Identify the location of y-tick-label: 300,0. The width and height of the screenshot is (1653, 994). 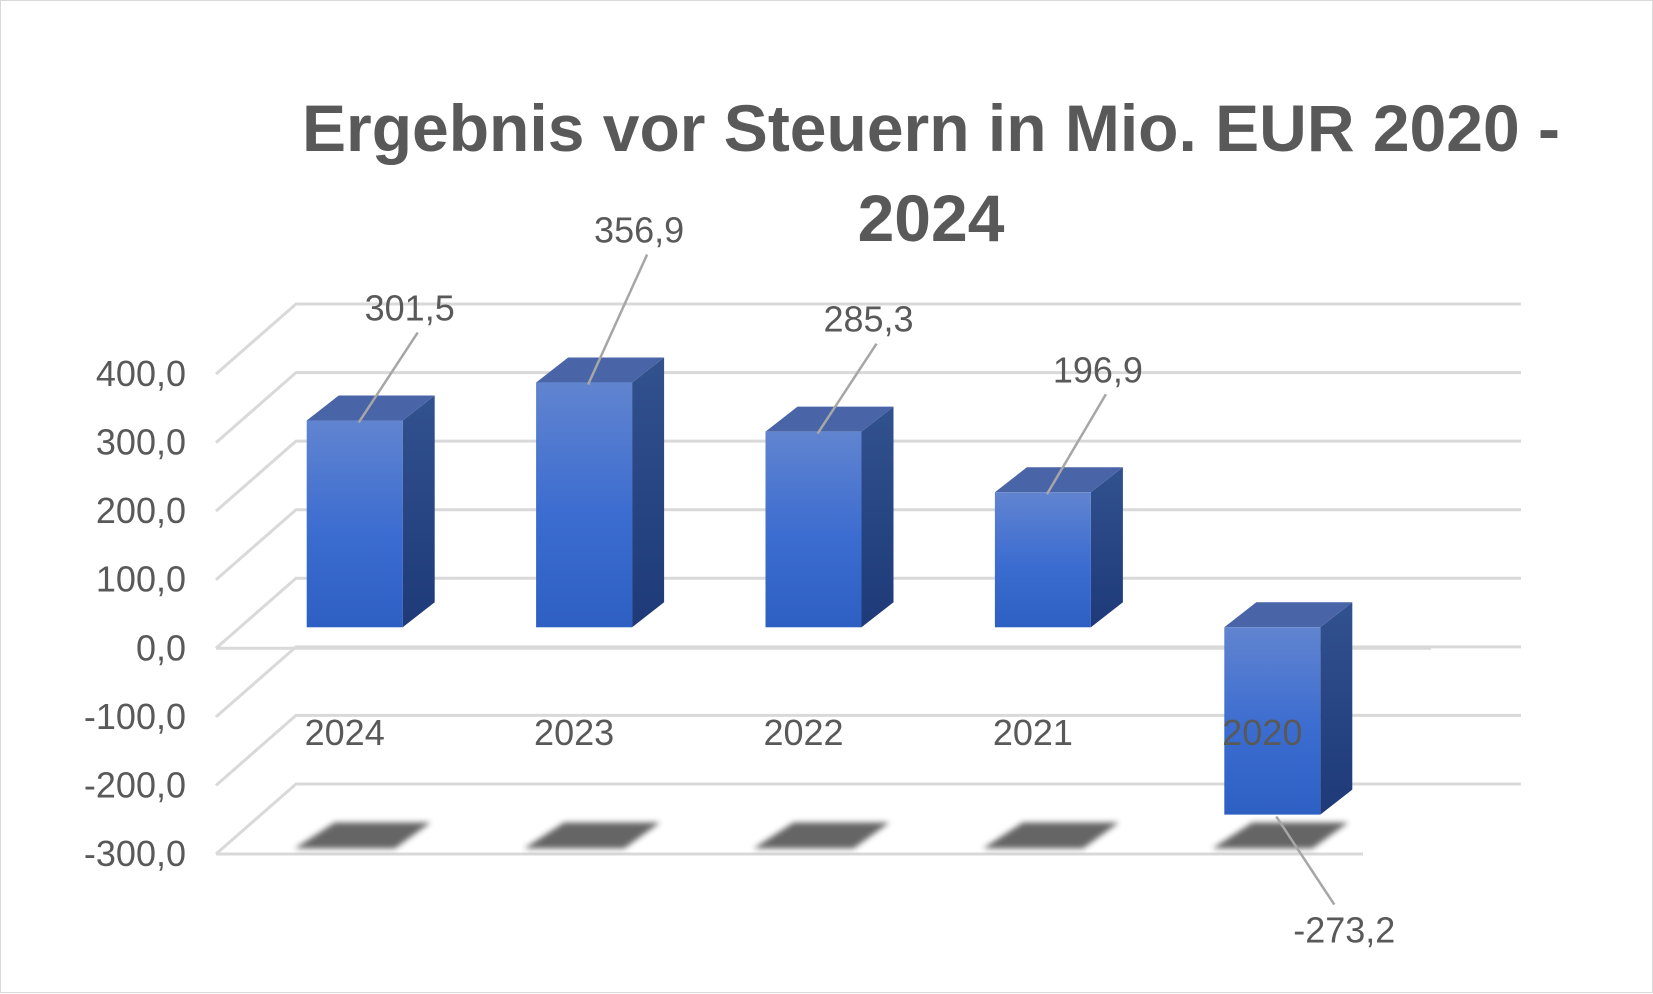
(141, 442).